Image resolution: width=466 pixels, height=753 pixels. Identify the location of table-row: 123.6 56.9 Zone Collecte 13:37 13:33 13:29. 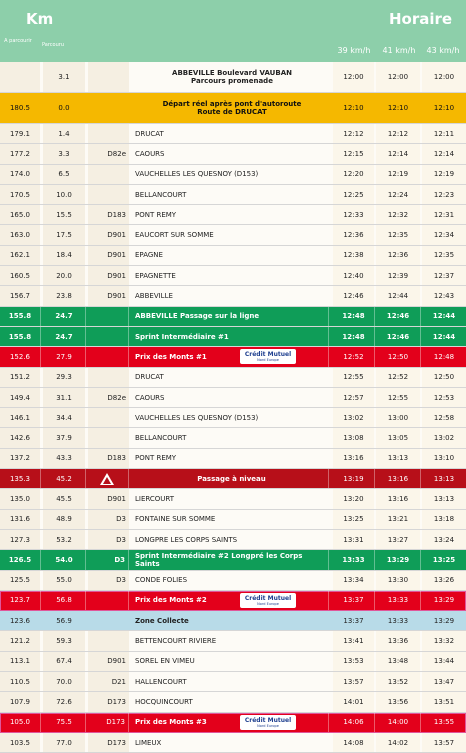
(233, 621).